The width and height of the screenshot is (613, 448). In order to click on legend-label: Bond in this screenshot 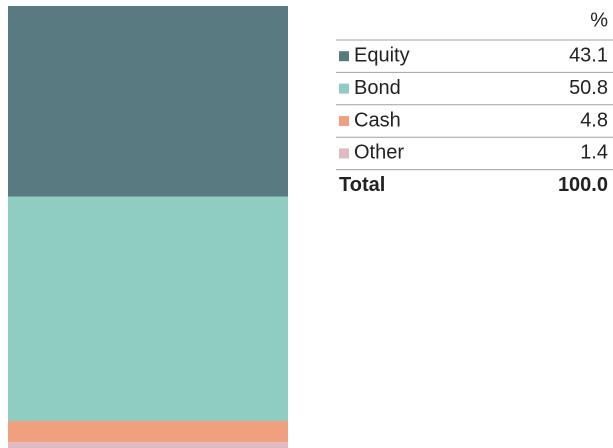, I will do `click(377, 88)`.